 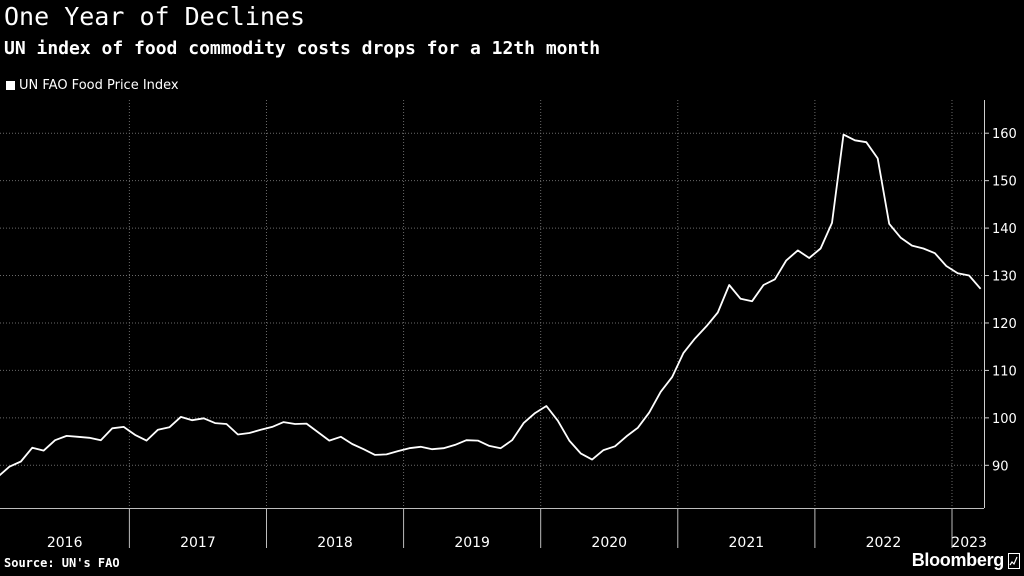 I want to click on y-tick-label: 120, so click(x=1004, y=324).